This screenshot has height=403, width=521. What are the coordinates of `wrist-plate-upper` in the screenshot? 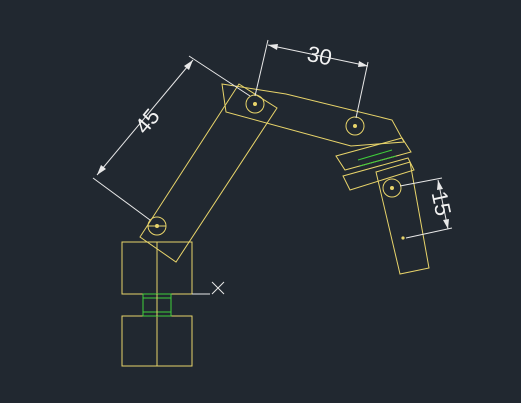 It's located at (373, 154).